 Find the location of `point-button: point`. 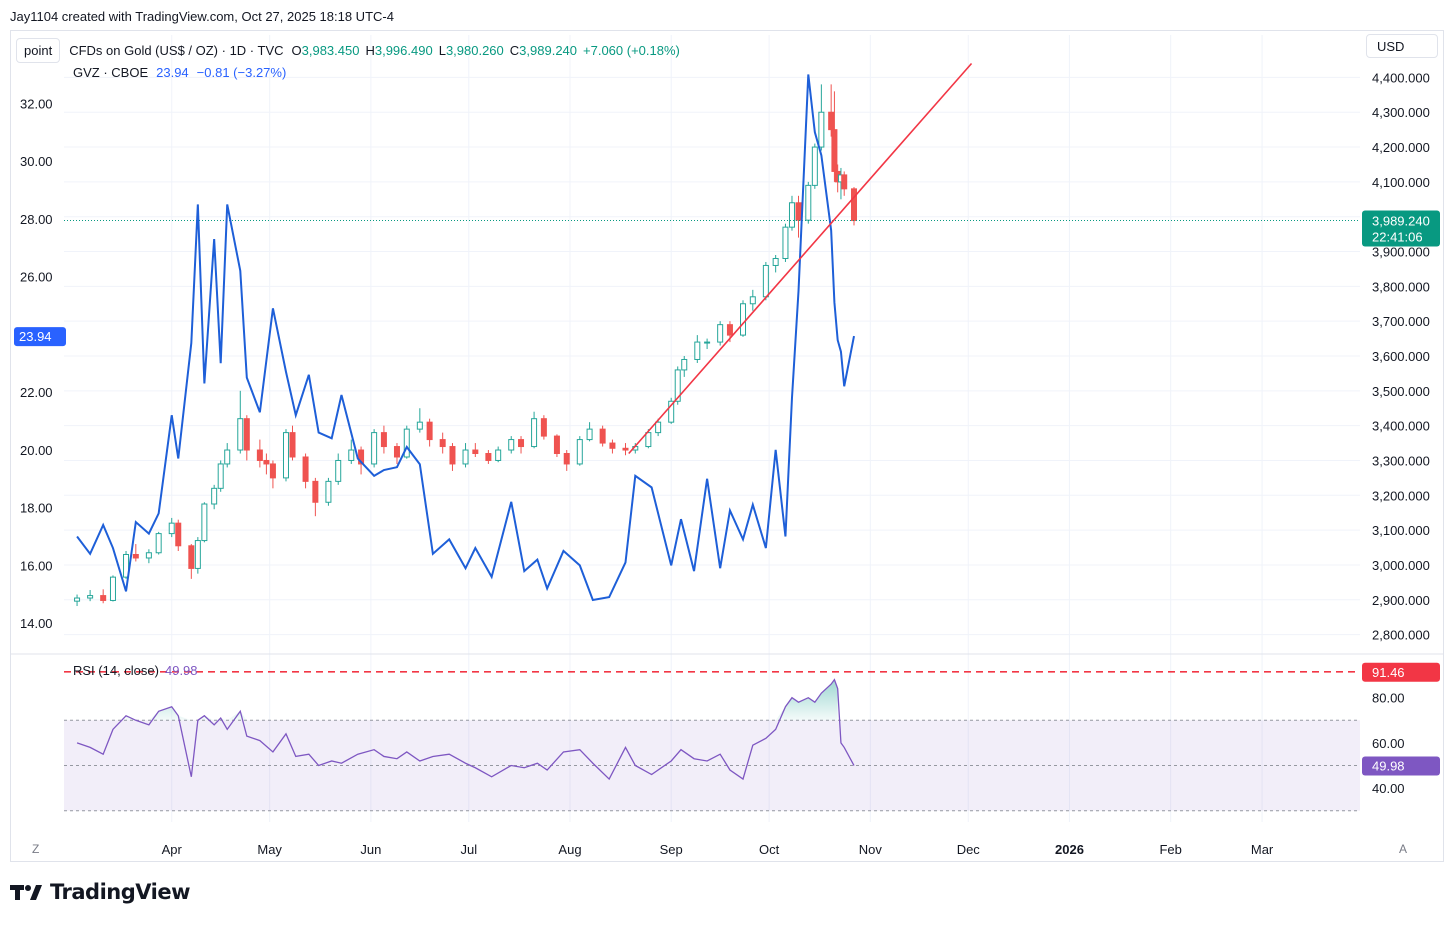

point-button: point is located at coordinates (38, 50).